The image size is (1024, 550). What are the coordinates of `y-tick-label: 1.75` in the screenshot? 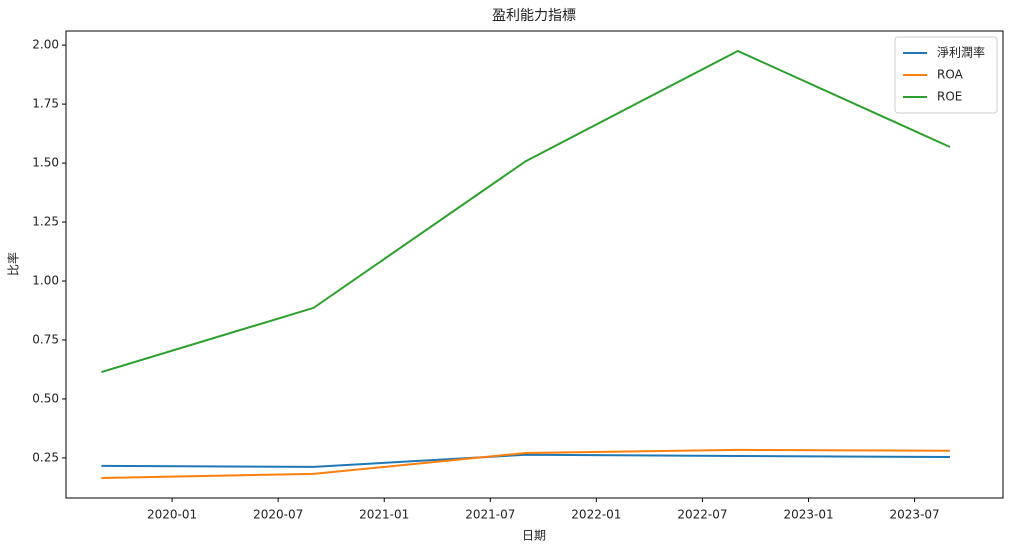 It's located at (45, 104).